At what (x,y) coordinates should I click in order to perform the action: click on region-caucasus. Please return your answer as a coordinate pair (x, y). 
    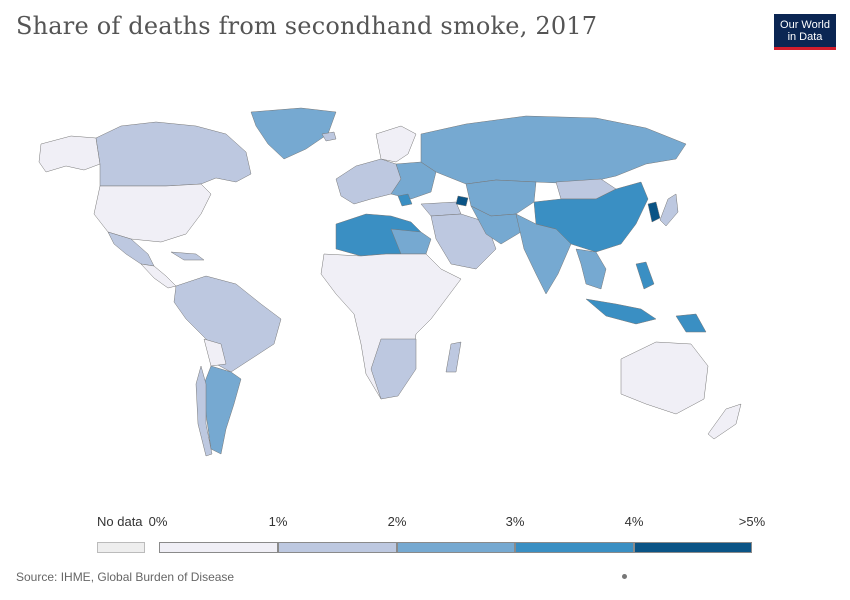
    Looking at the image, I should click on (462, 201).